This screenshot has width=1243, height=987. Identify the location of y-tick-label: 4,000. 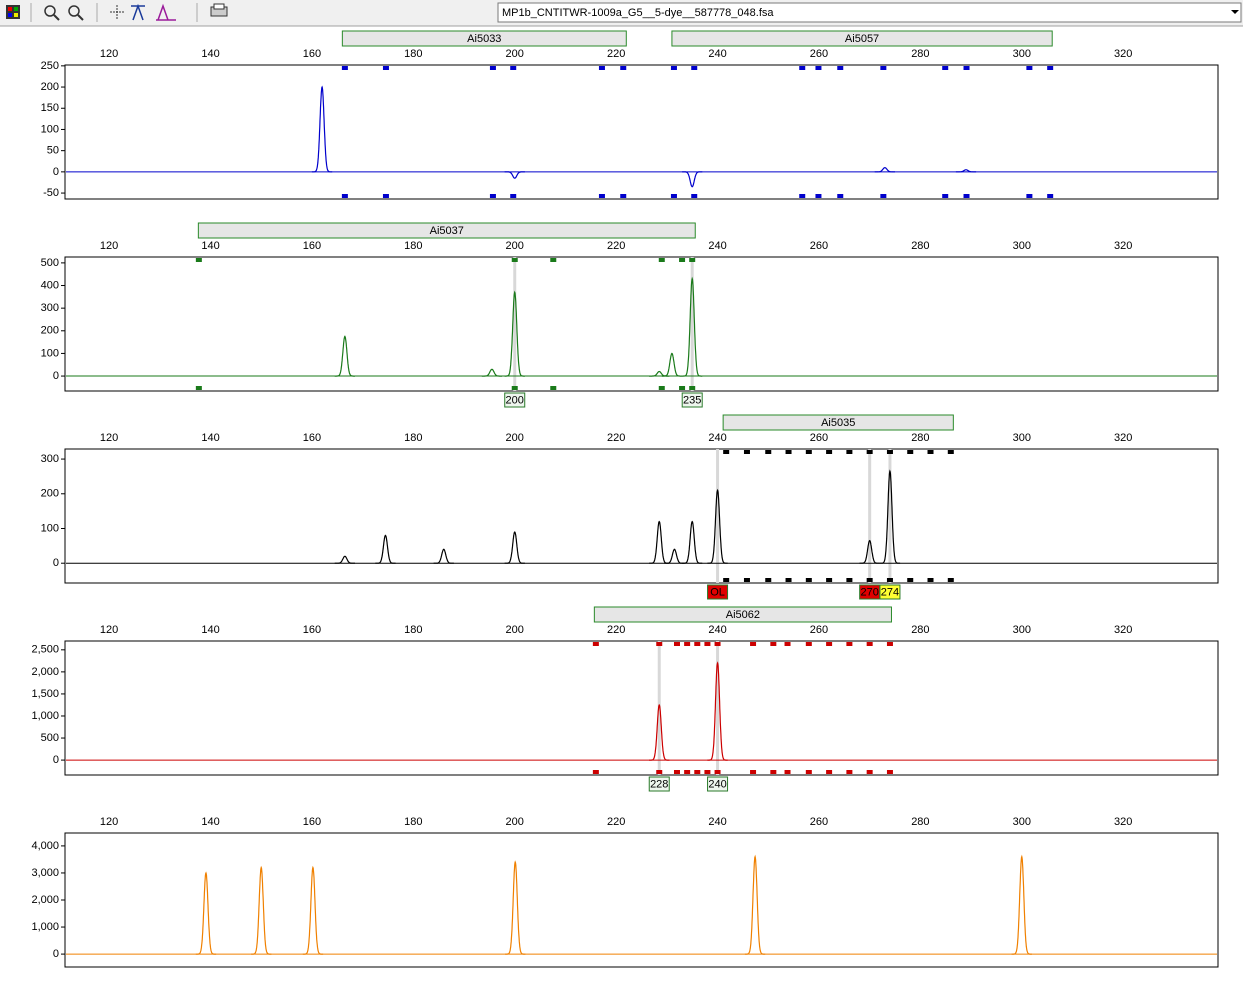
(45, 846).